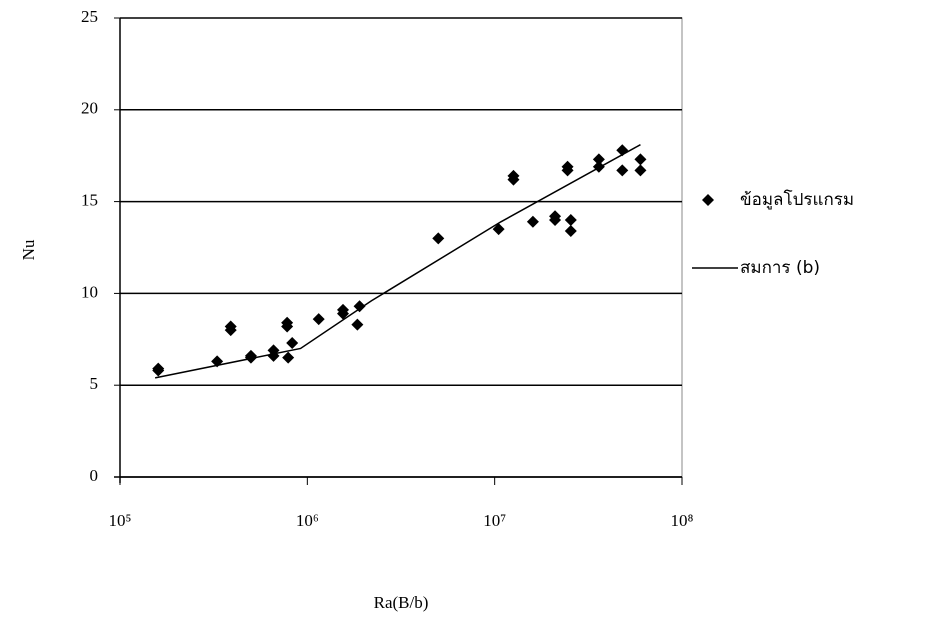  What do you see at coordinates (780, 268) in the screenshot?
I see `legend-label: สมการ (b)` at bounding box center [780, 268].